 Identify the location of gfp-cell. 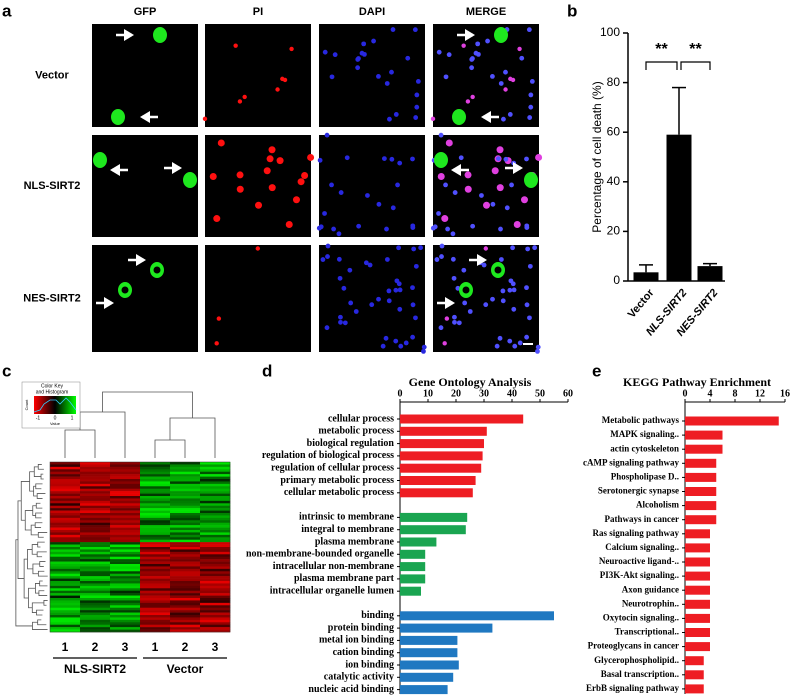
(531, 180).